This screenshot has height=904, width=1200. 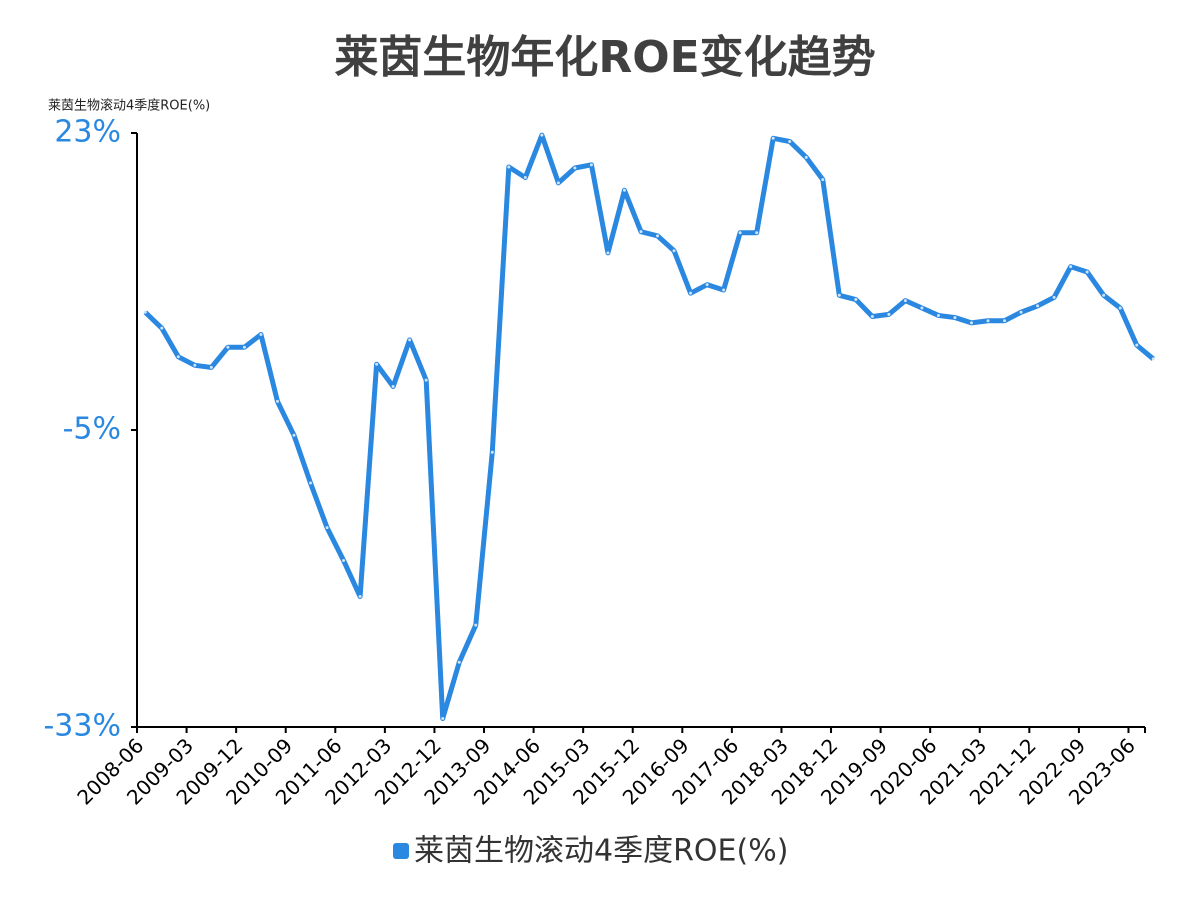 What do you see at coordinates (601, 851) in the screenshot?
I see `legend-label: 莱茵生物滚动4季度ROE(%)` at bounding box center [601, 851].